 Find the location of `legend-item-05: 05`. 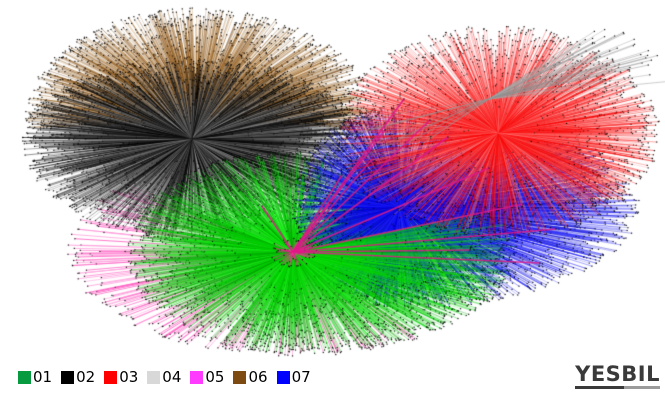

legend-item-05: 05 is located at coordinates (207, 377).